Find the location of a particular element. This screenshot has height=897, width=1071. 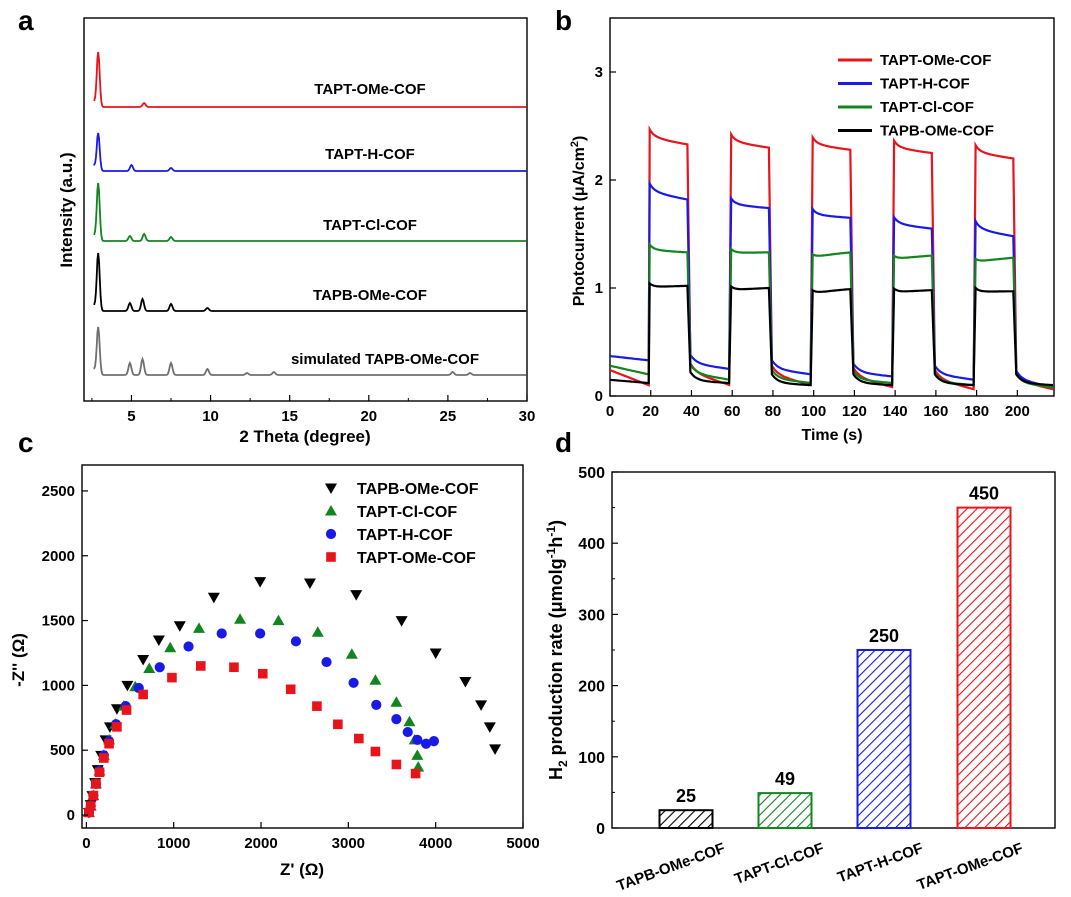

xrd-x-tick-label: 25 is located at coordinates (448, 416).